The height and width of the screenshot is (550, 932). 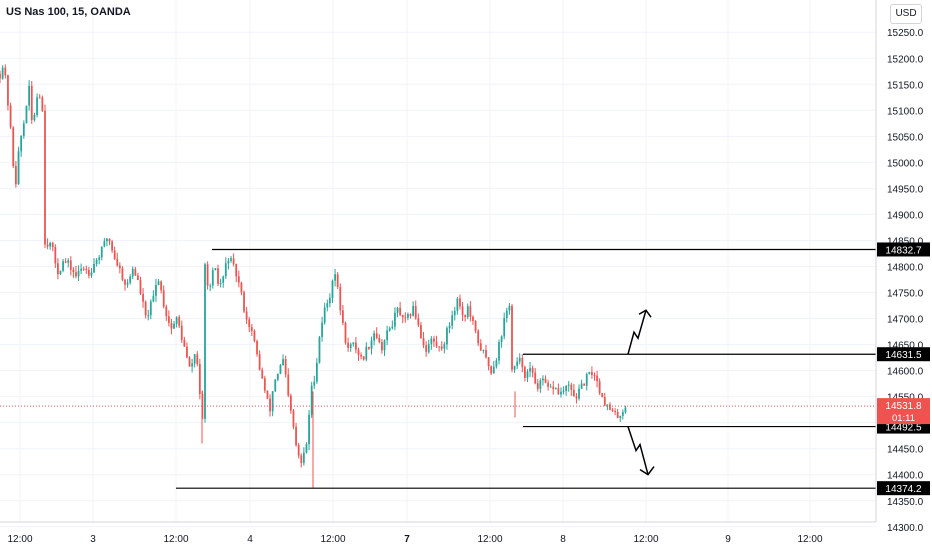 I want to click on y-tick-label: 14300.0, so click(x=905, y=528).